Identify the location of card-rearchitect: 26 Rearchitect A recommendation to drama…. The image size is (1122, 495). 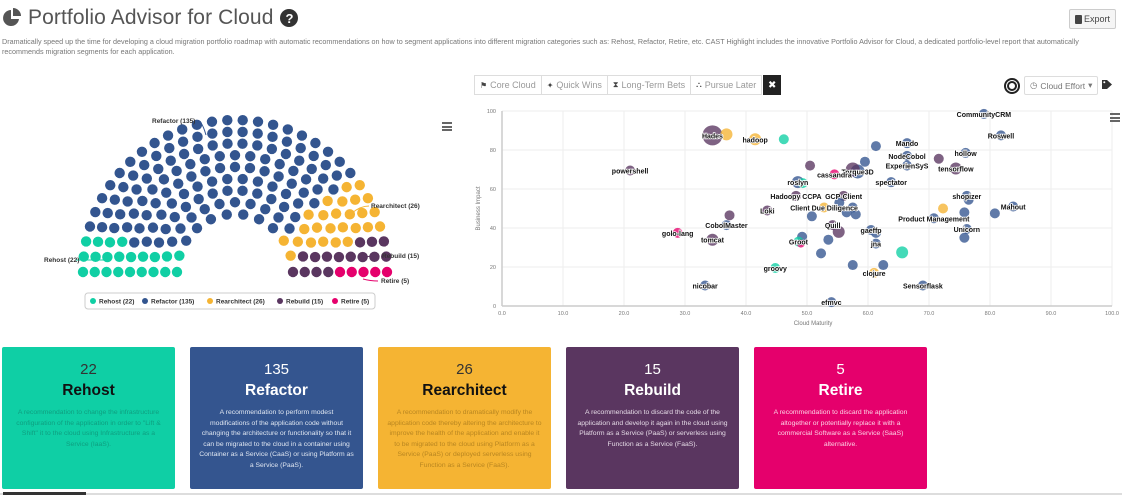
(464, 418).